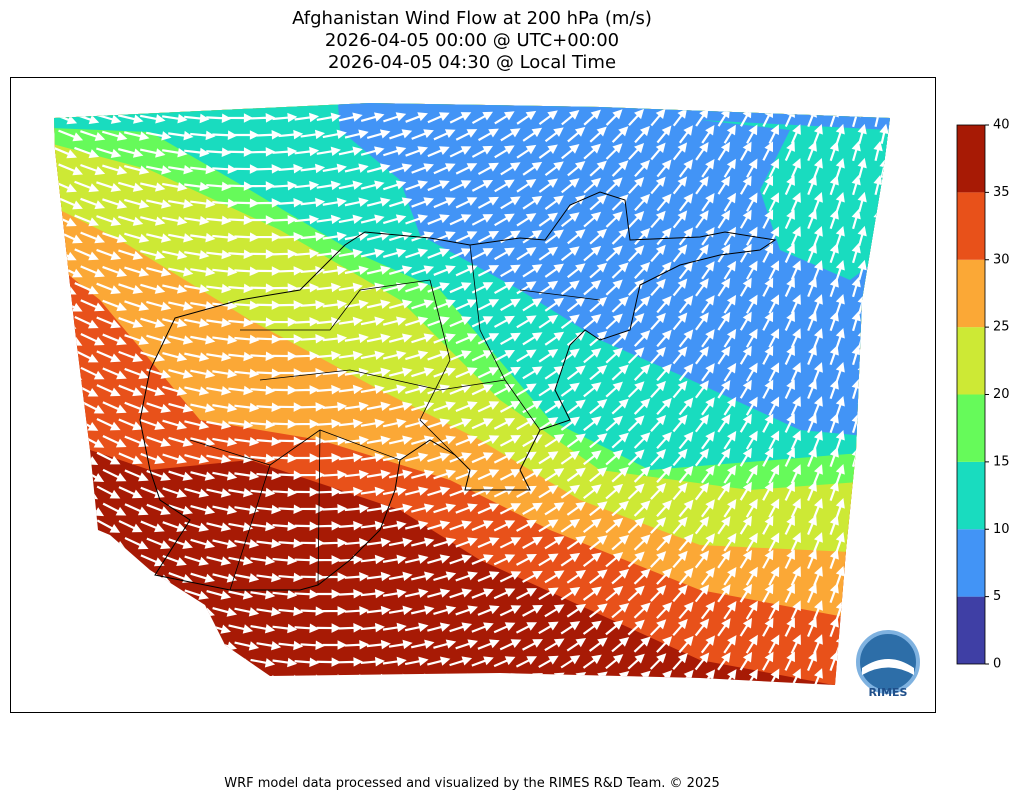  I want to click on colorbar-tick-label: 5, so click(997, 596).